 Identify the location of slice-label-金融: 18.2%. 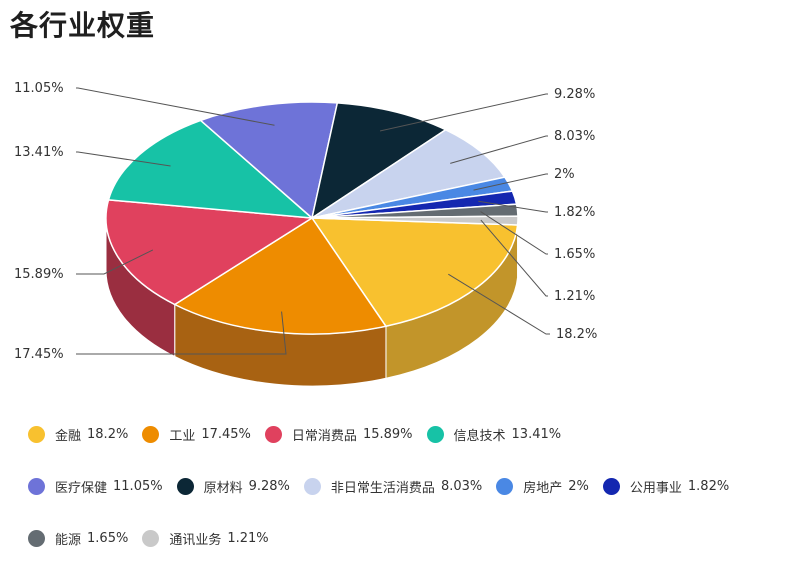
(576, 334).